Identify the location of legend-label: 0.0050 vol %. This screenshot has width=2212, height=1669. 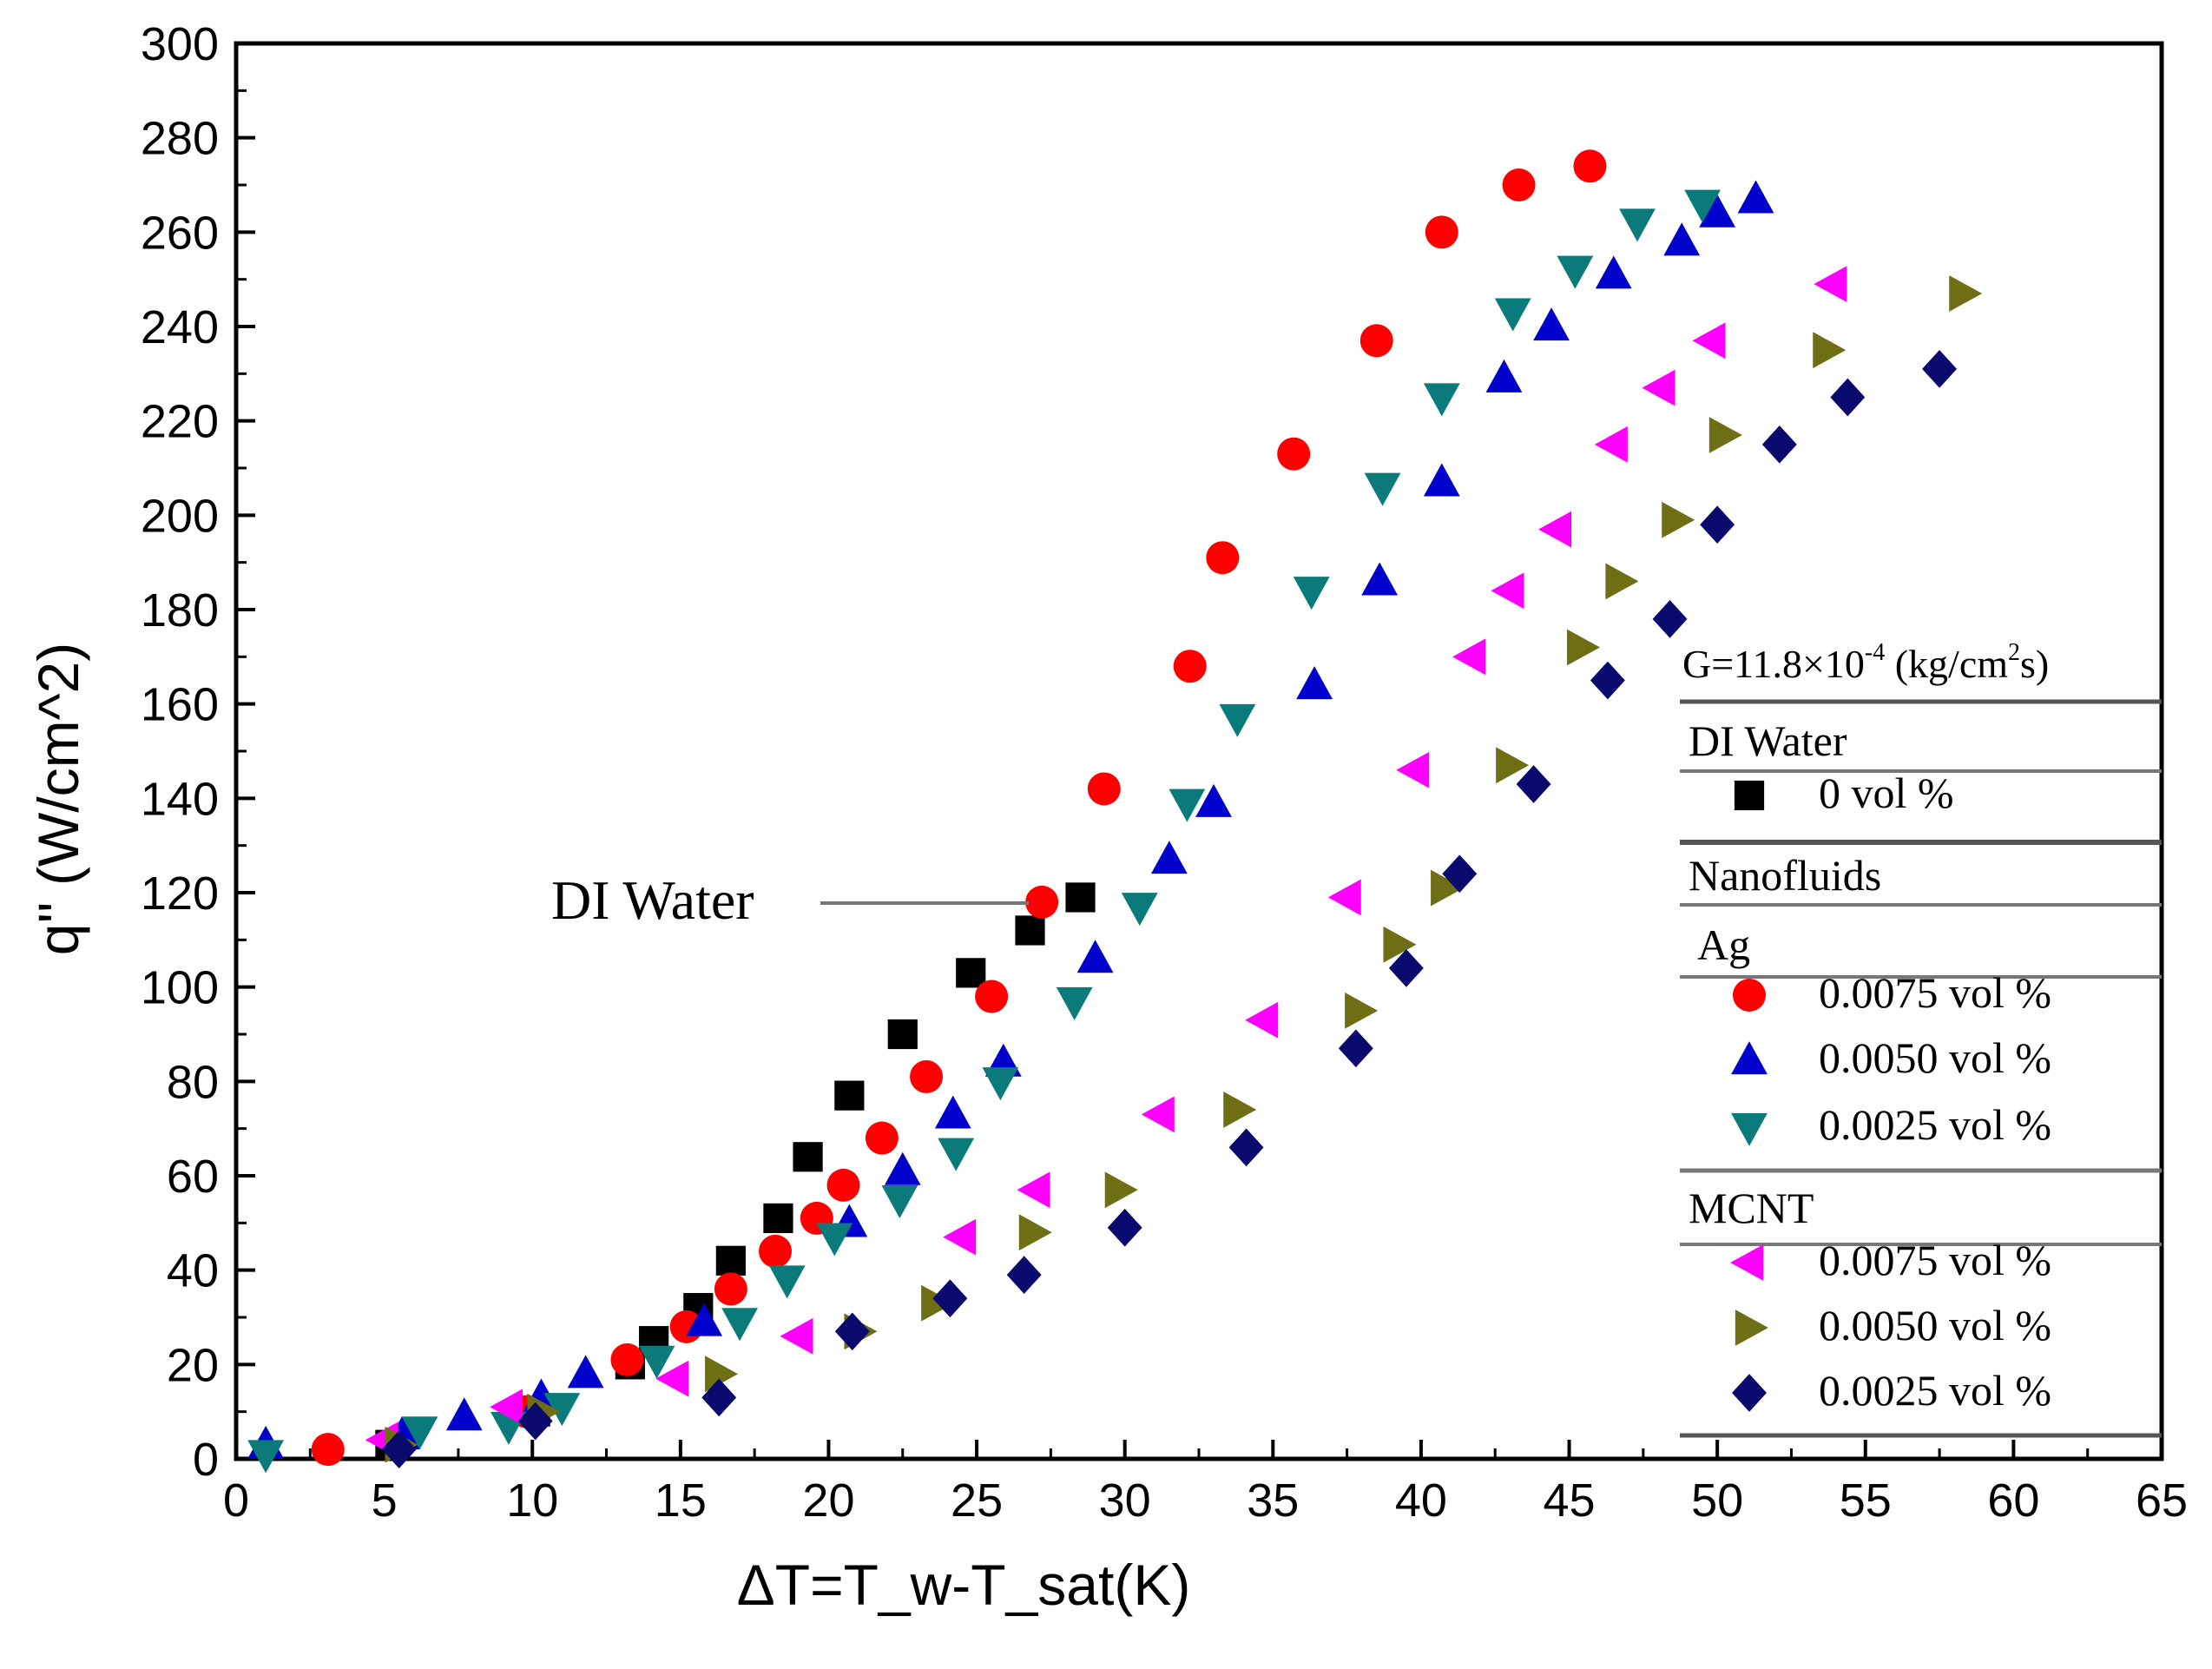
(1935, 1057).